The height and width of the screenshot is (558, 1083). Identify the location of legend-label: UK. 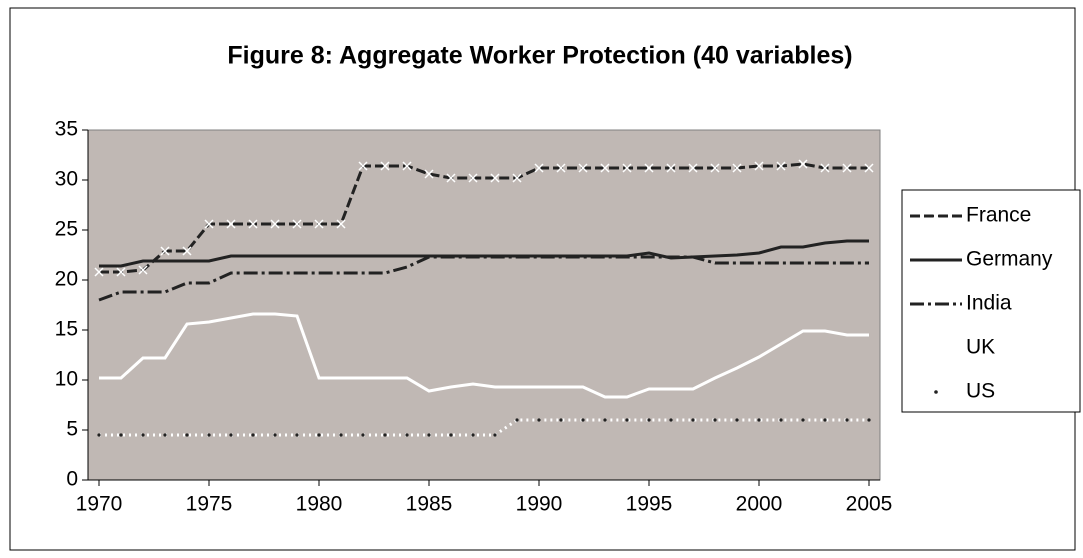
(980, 347).